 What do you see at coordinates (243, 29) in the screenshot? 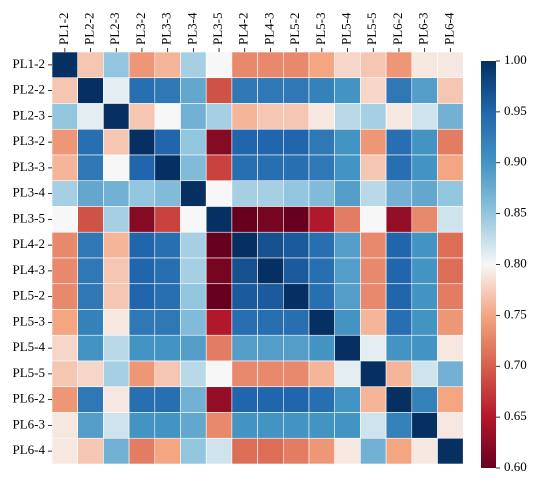
I see `x-tick-label: PL4-2` at bounding box center [243, 29].